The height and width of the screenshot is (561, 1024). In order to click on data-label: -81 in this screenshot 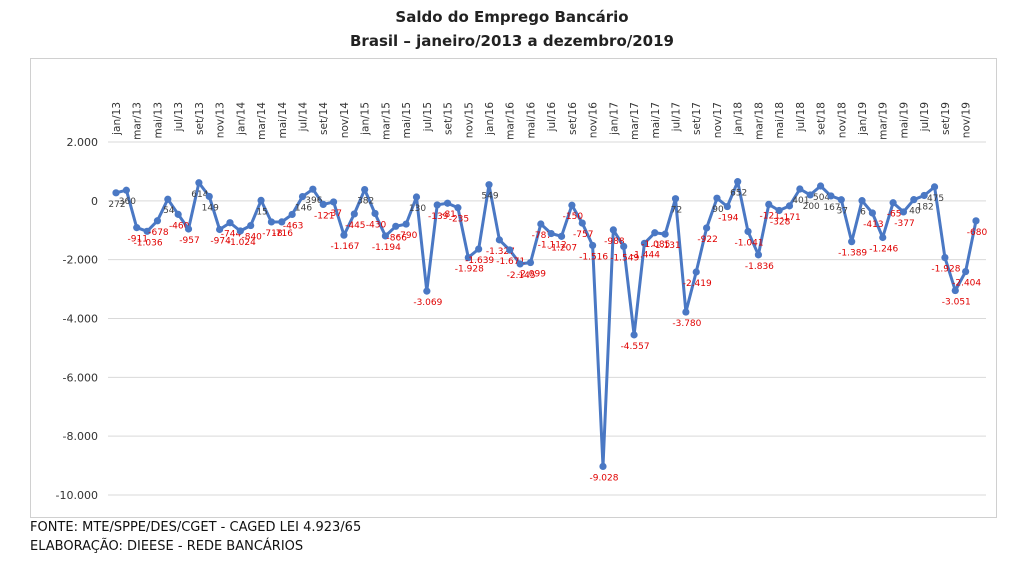, I will do `click(448, 215)`.